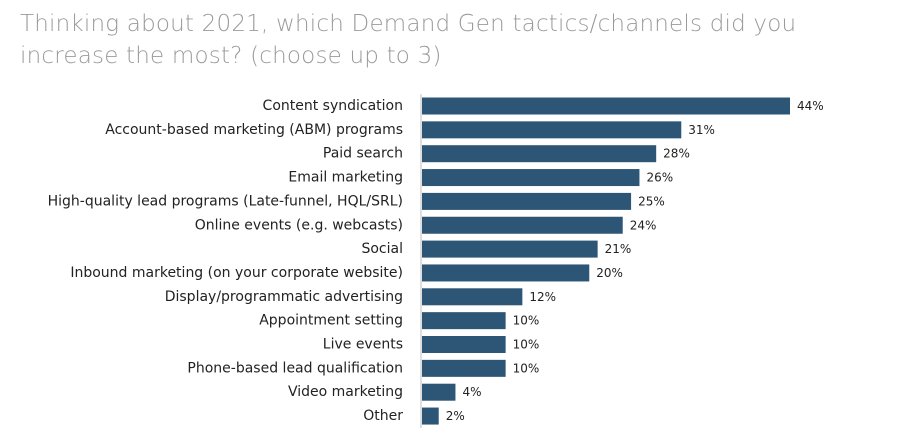  What do you see at coordinates (333, 106) in the screenshot?
I see `category-label: Content syndication` at bounding box center [333, 106].